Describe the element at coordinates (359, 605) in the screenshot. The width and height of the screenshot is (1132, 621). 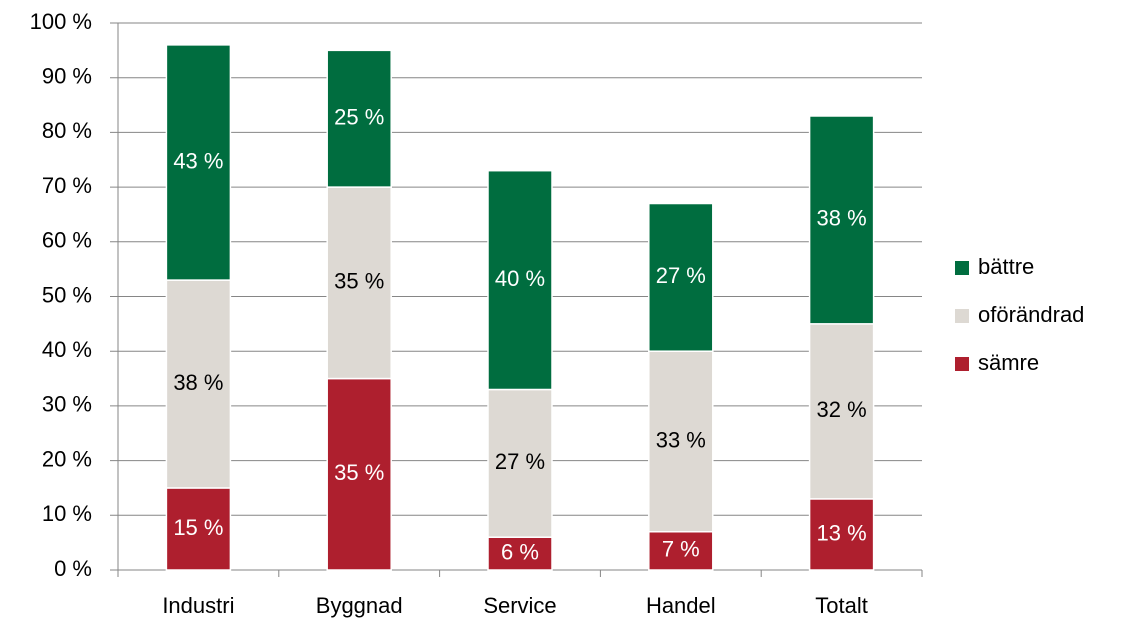
I see `x-tick-label: Byggnad` at that location.